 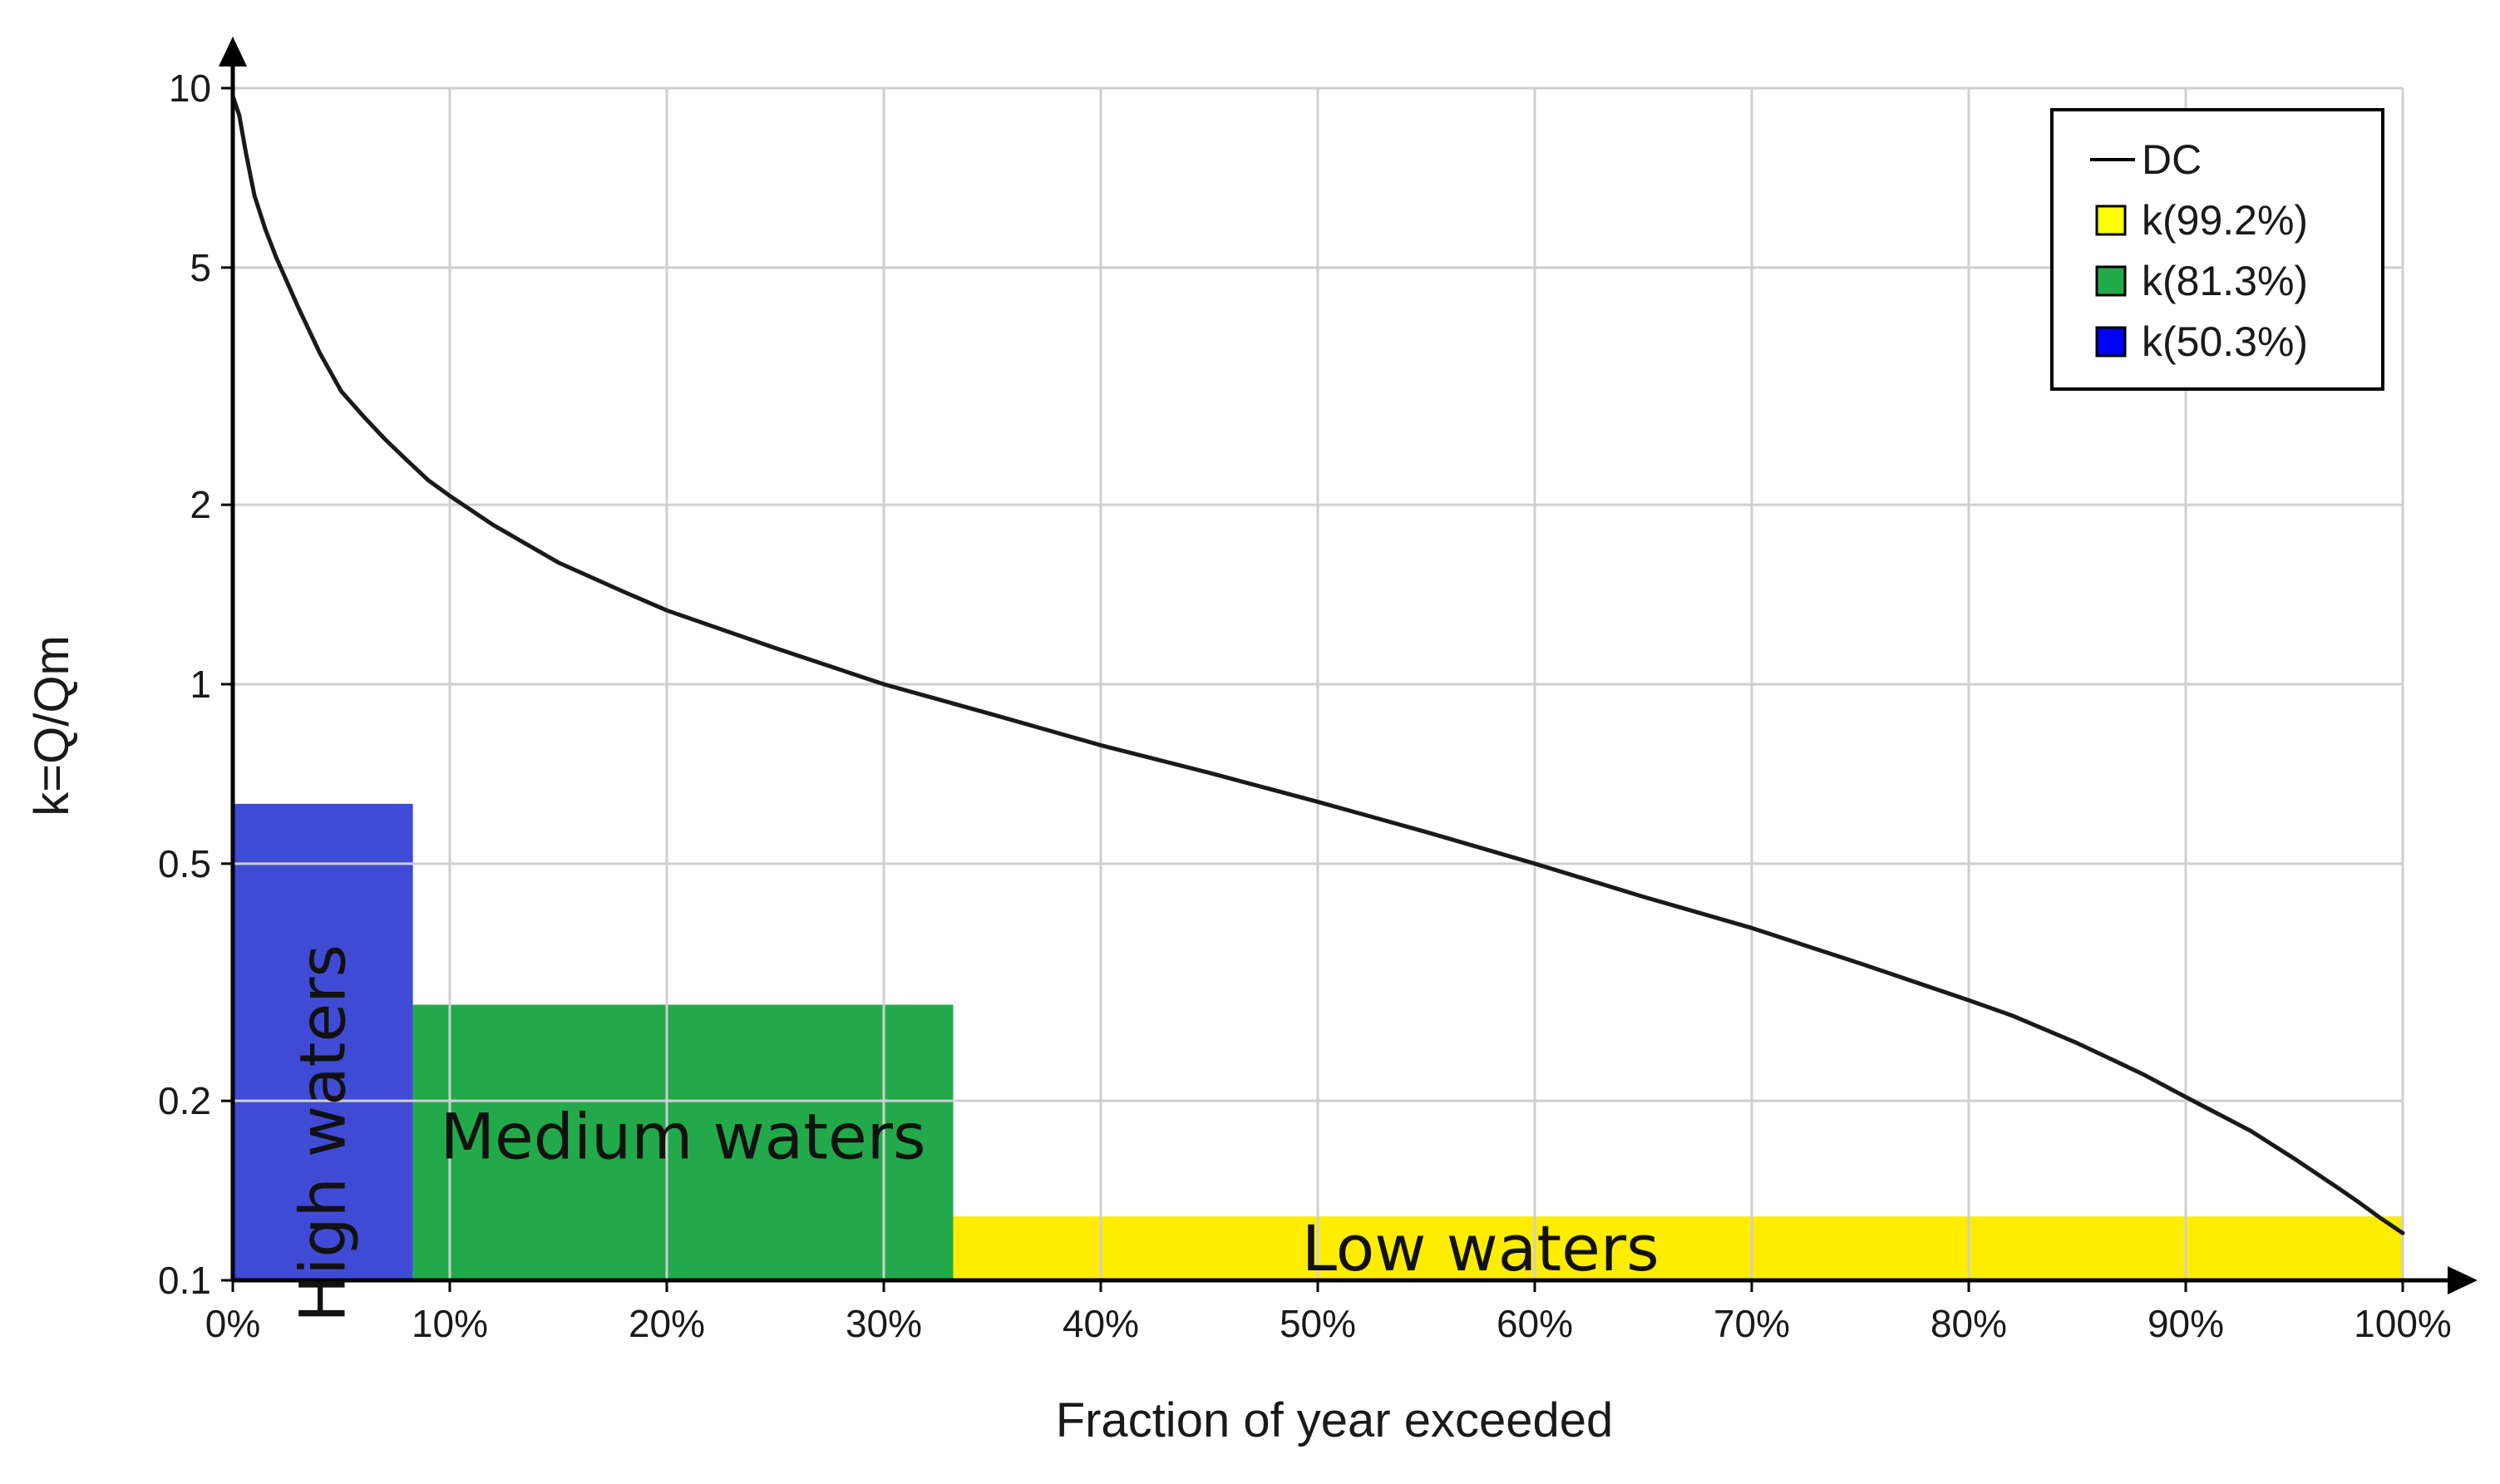 I want to click on x-tick-label: 10%, so click(x=450, y=1323).